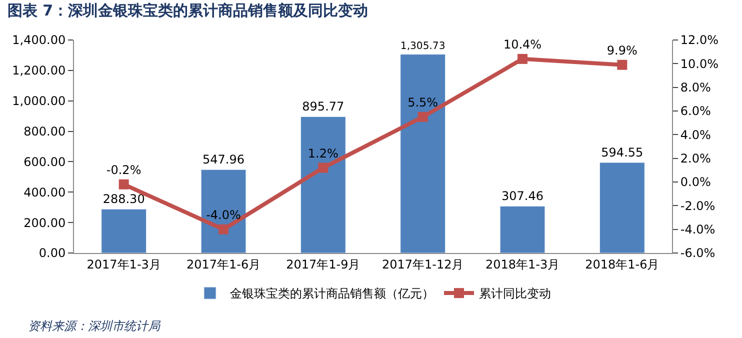  I want to click on y2-tick-label: -2.0%, so click(698, 205).